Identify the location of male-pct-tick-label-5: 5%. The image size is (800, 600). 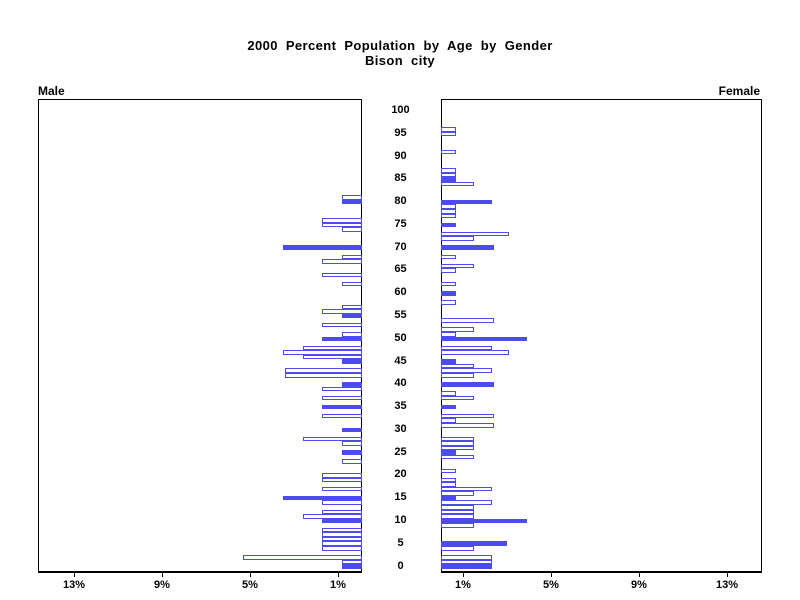
(250, 585).